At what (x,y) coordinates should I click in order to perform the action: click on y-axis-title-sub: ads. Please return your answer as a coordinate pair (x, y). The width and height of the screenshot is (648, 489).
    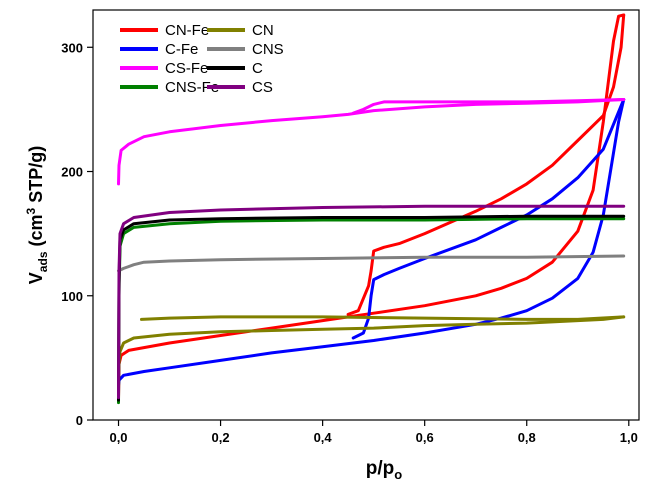
    Looking at the image, I should click on (43, 261).